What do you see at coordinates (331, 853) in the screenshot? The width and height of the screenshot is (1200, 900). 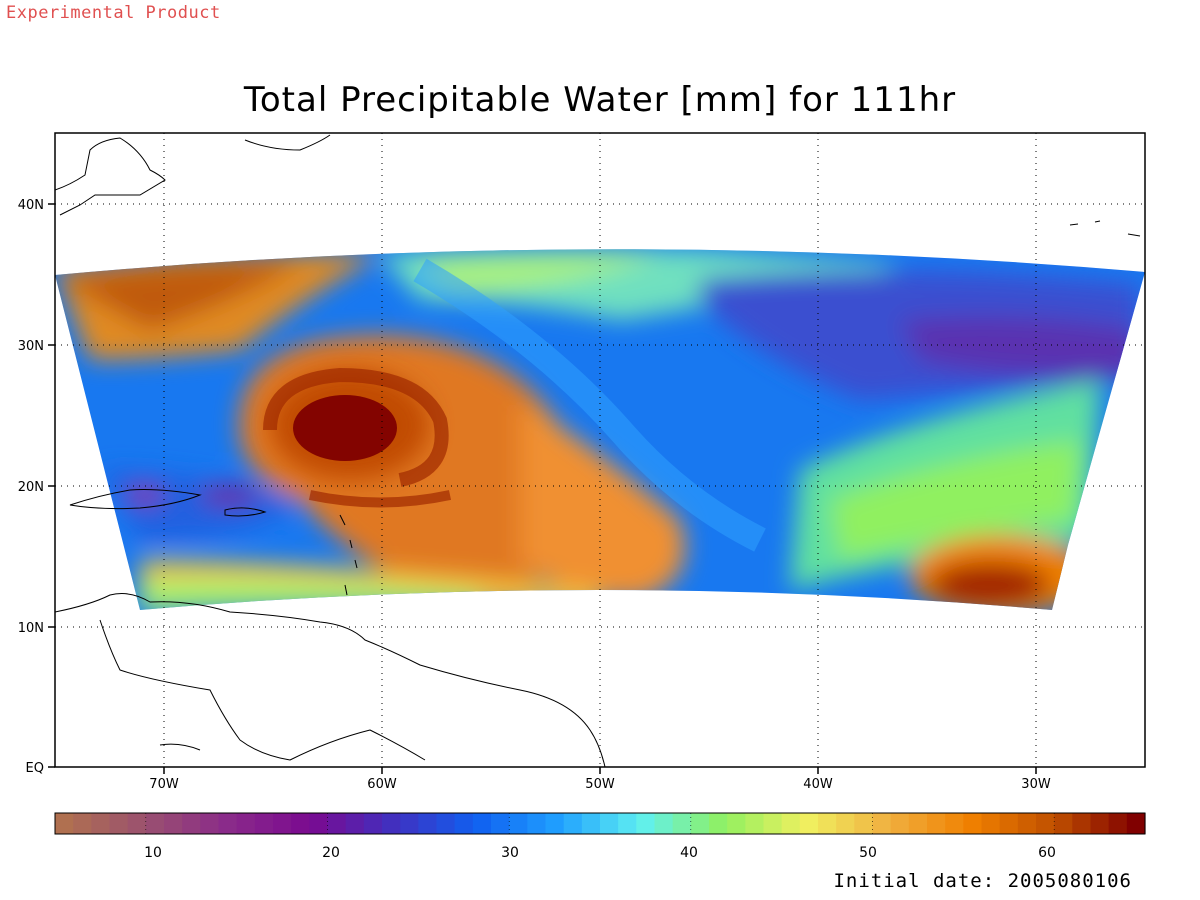 I see `colorbar-tick-label: 20` at bounding box center [331, 853].